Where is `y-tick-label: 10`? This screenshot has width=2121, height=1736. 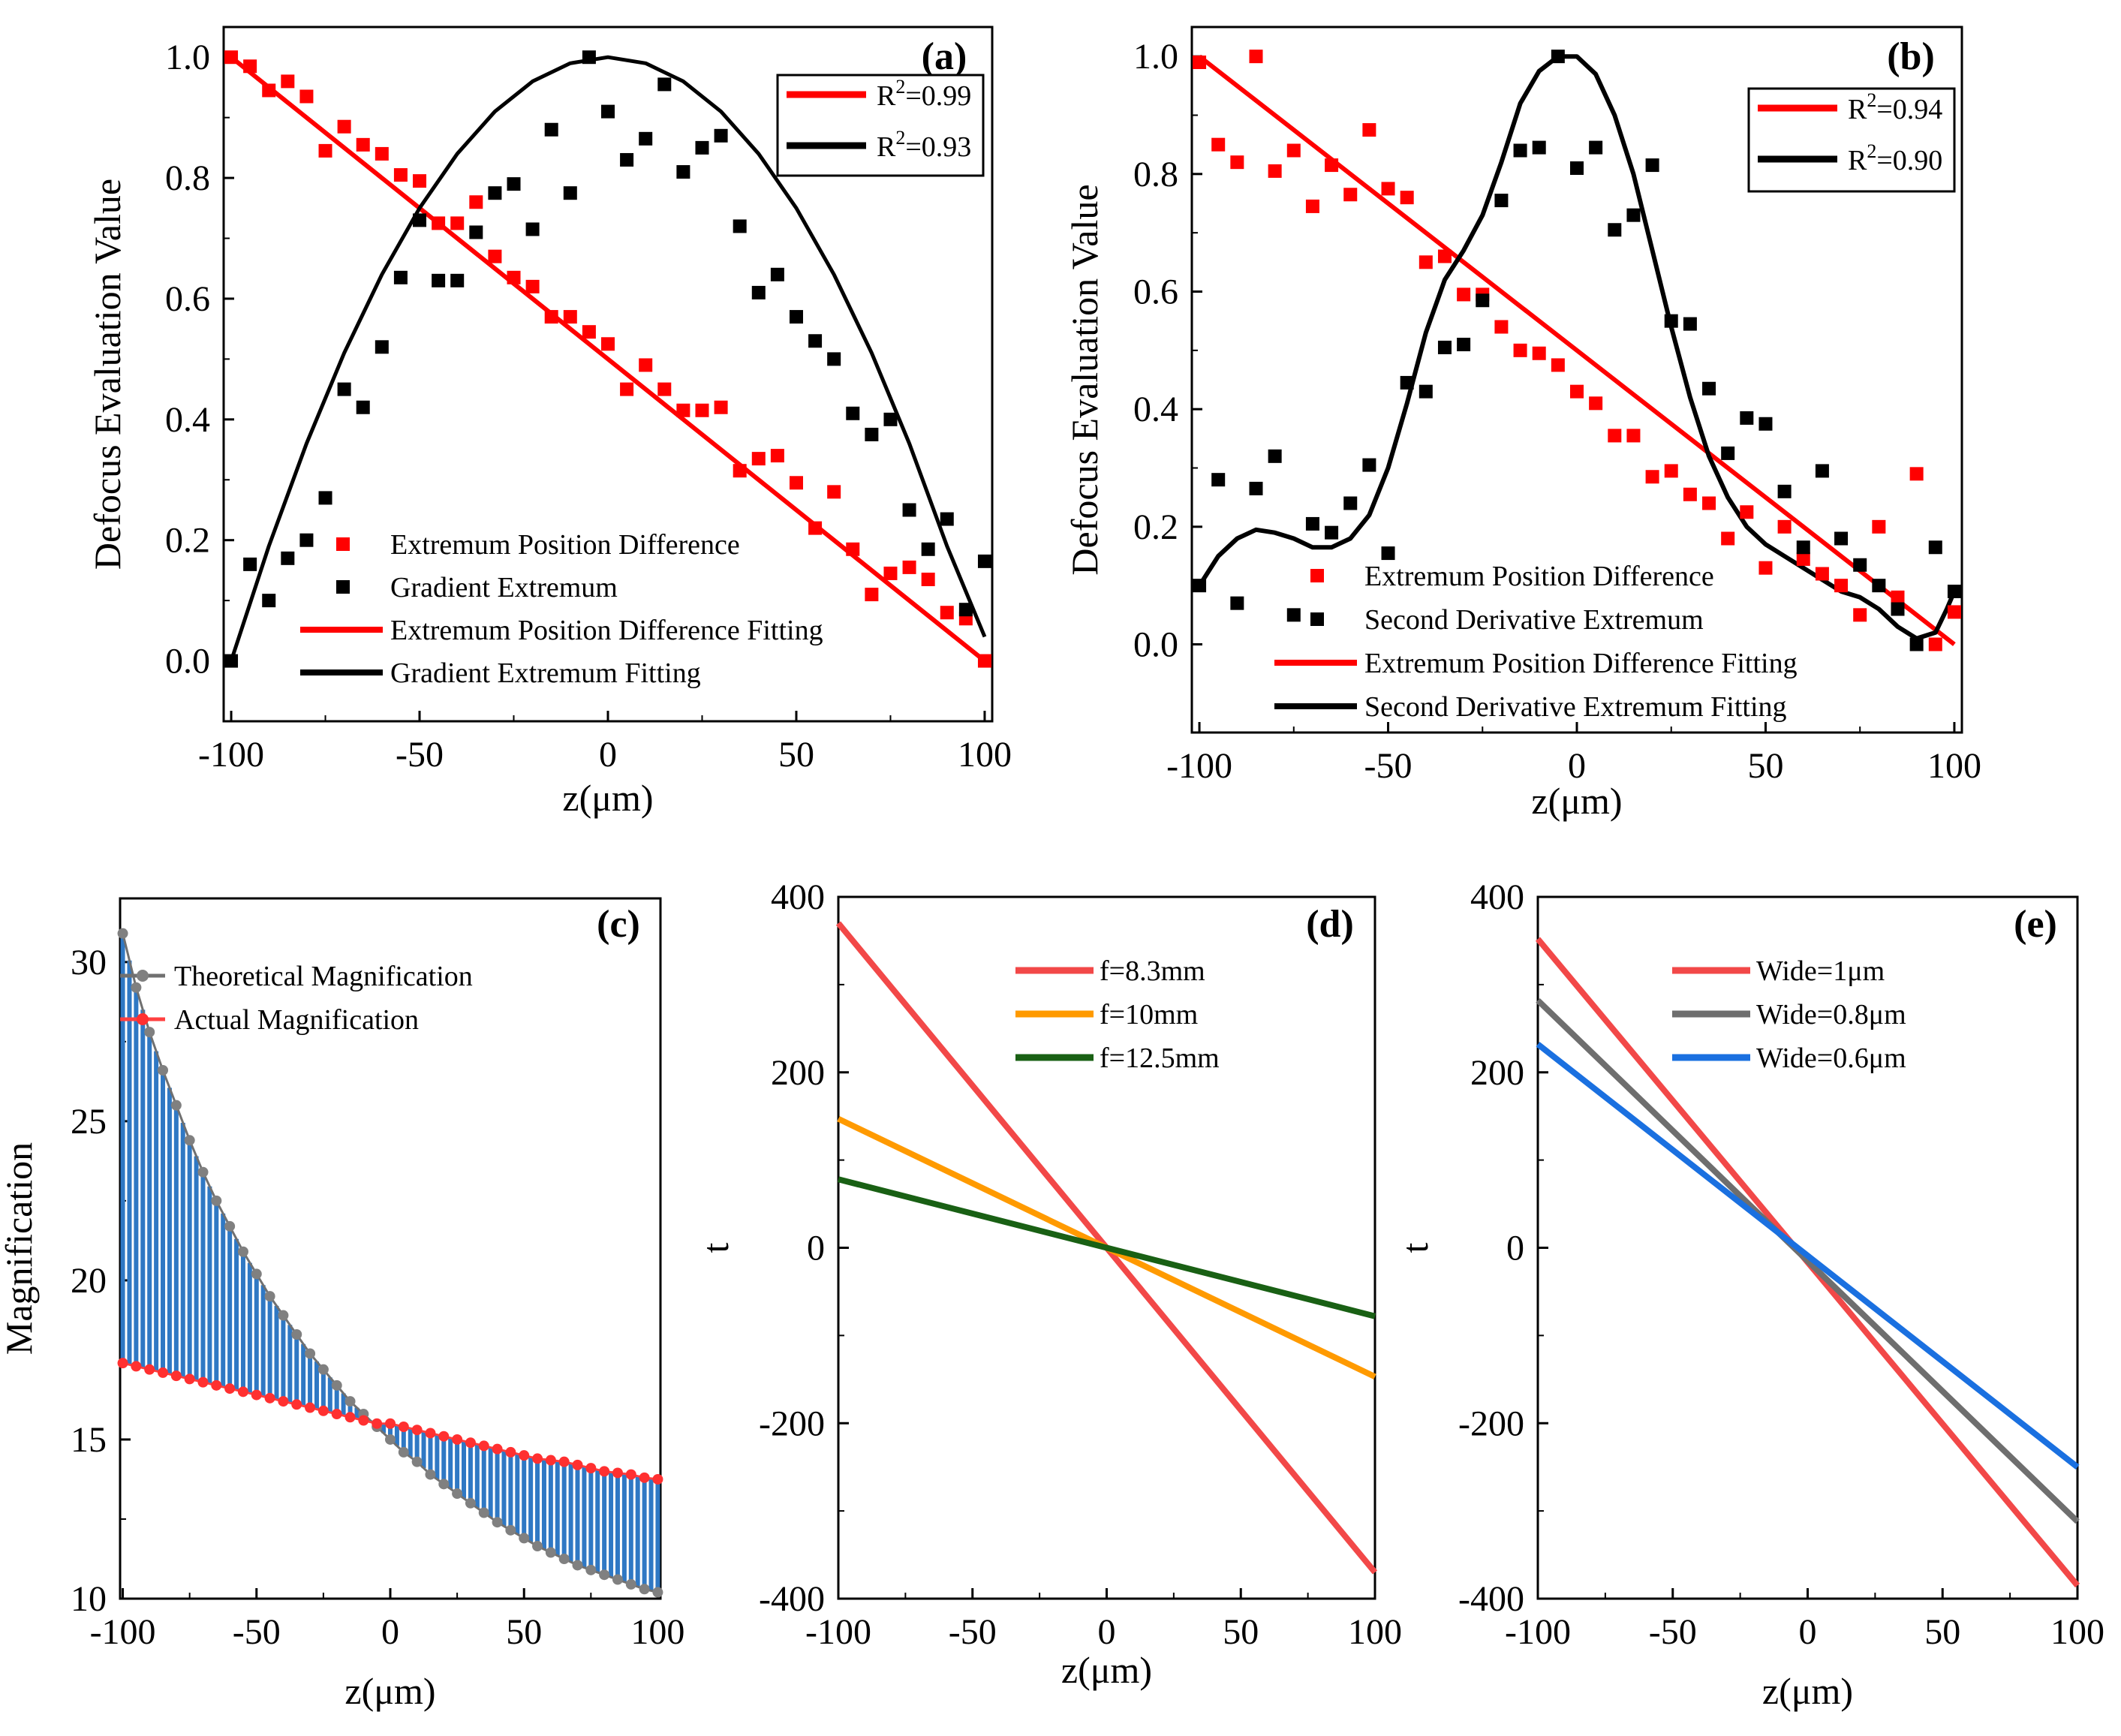
y-tick-label: 10 is located at coordinates (89, 1599).